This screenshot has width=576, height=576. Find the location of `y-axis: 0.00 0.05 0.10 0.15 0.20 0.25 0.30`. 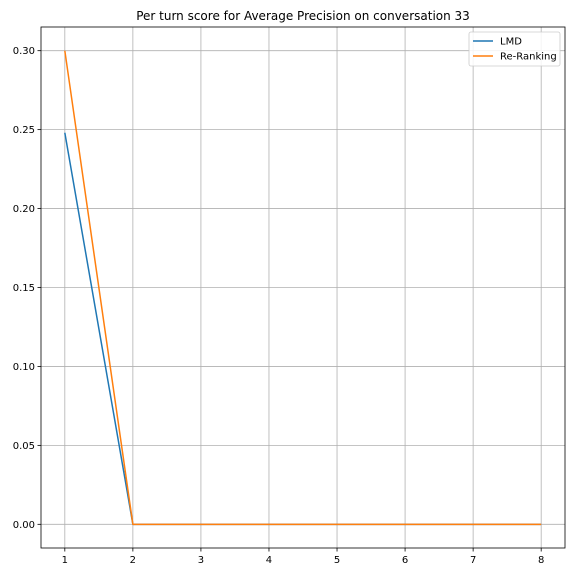

y-axis: 0.00 0.05 0.10 0.15 0.20 0.25 0.30 is located at coordinates (27, 288).